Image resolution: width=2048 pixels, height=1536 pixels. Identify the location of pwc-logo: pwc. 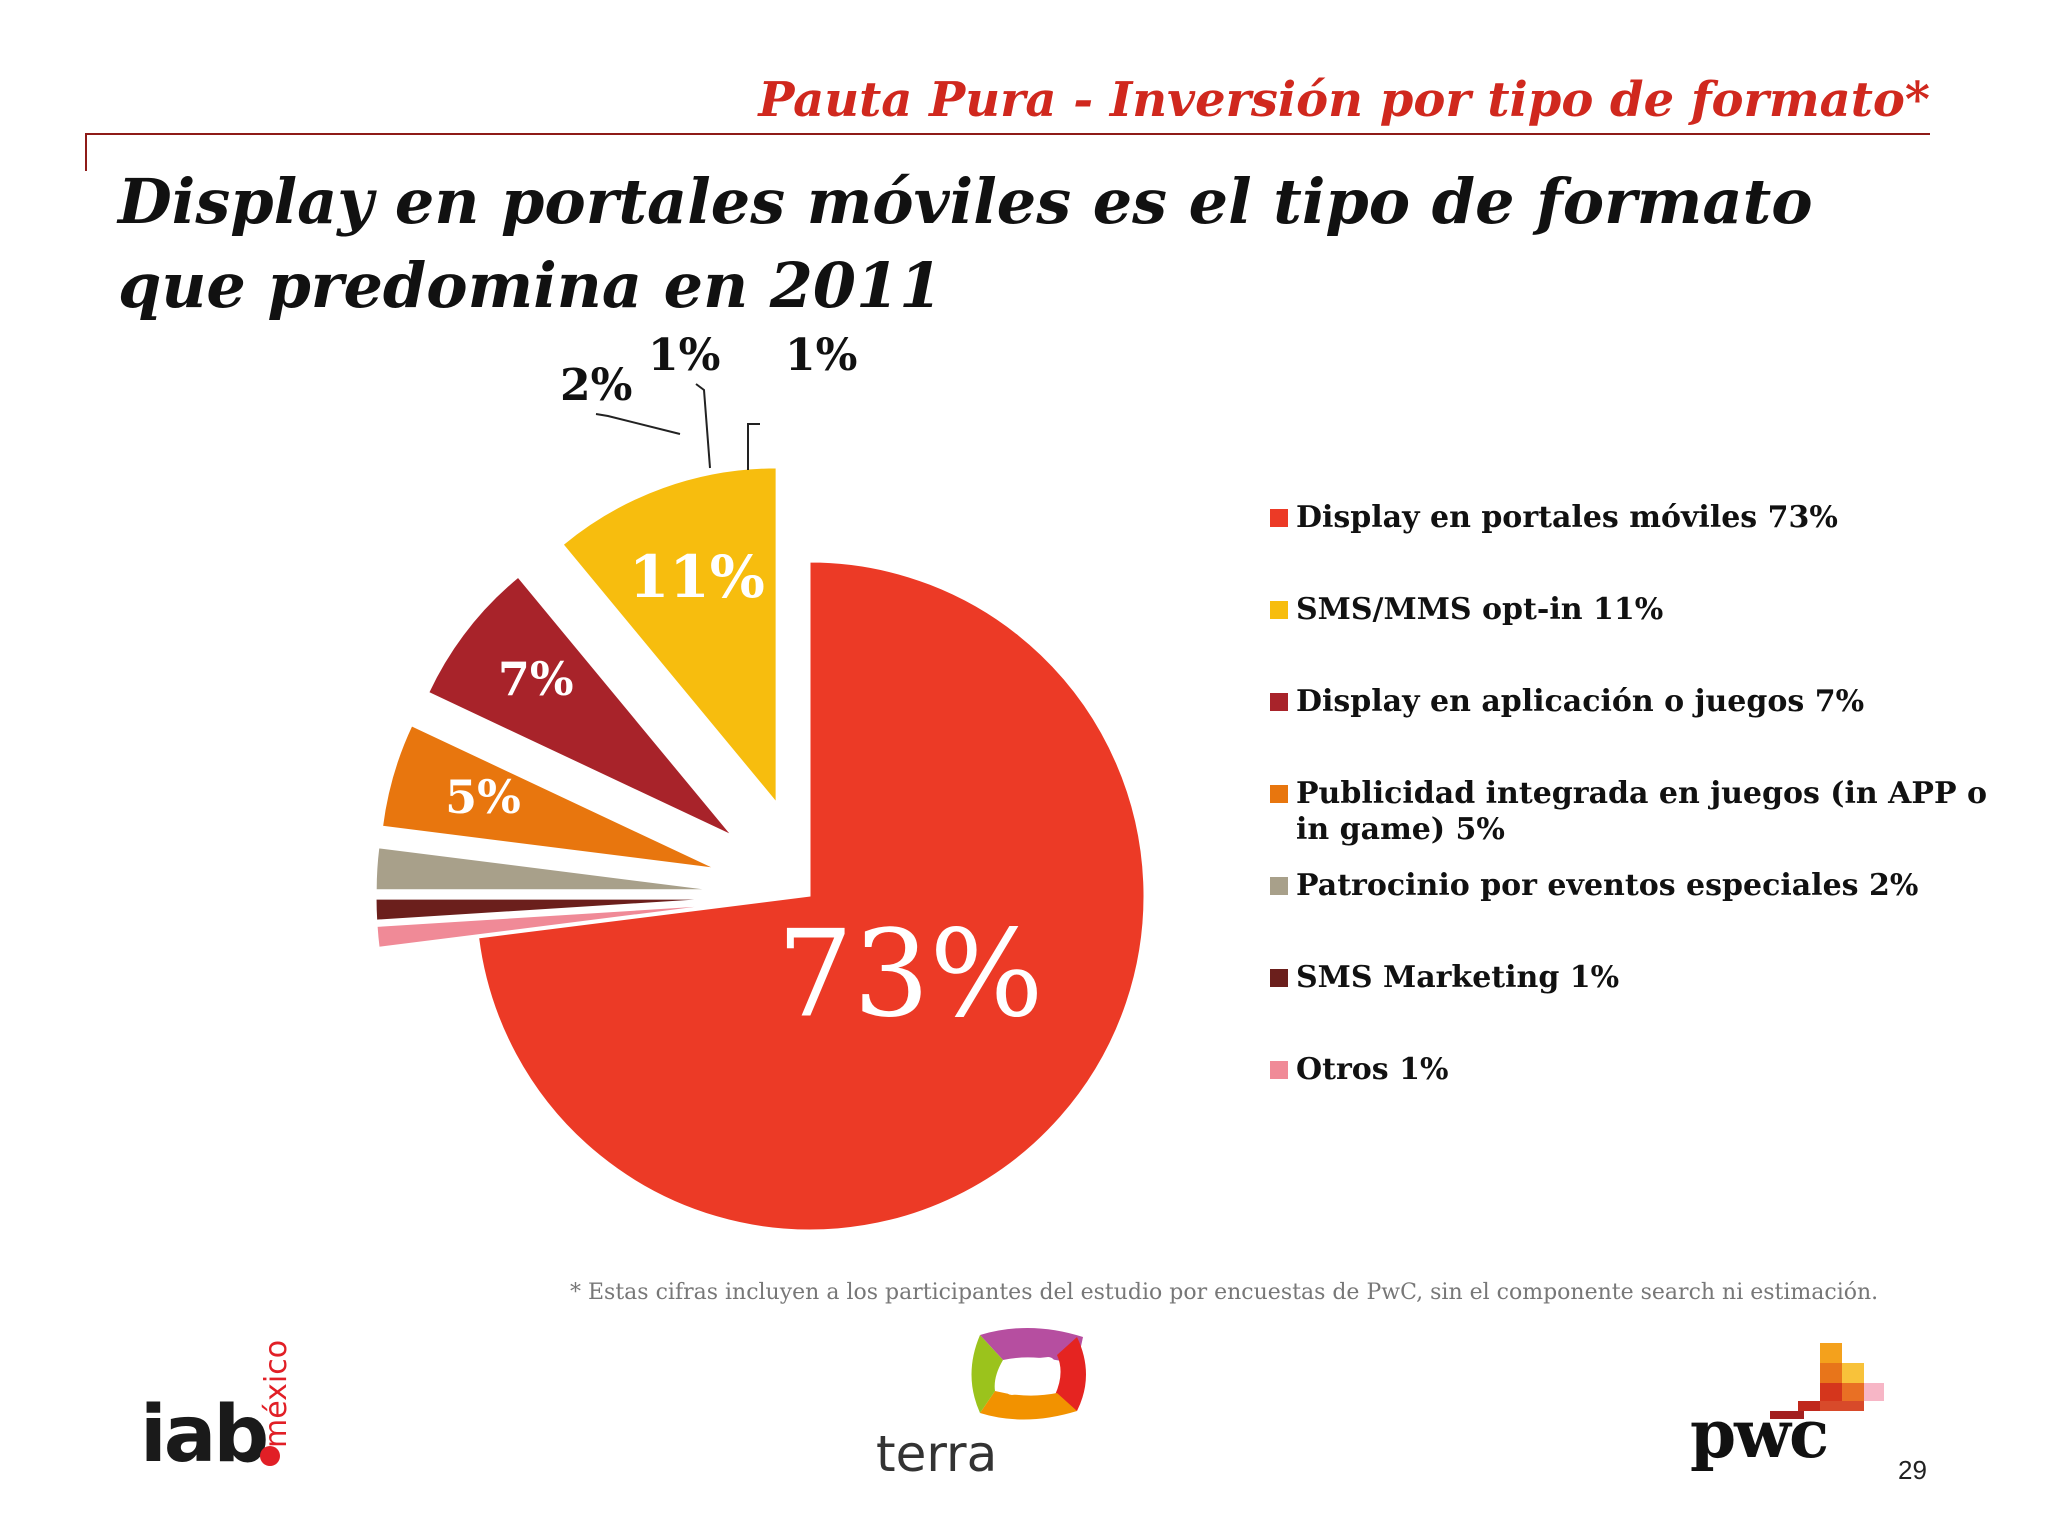
(1790, 1414).